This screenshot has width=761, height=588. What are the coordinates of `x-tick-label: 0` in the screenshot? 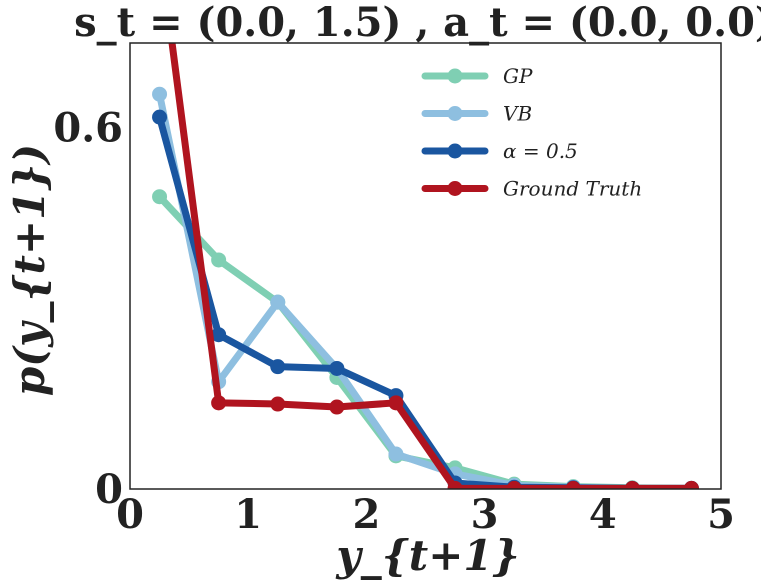 It's located at (130, 514).